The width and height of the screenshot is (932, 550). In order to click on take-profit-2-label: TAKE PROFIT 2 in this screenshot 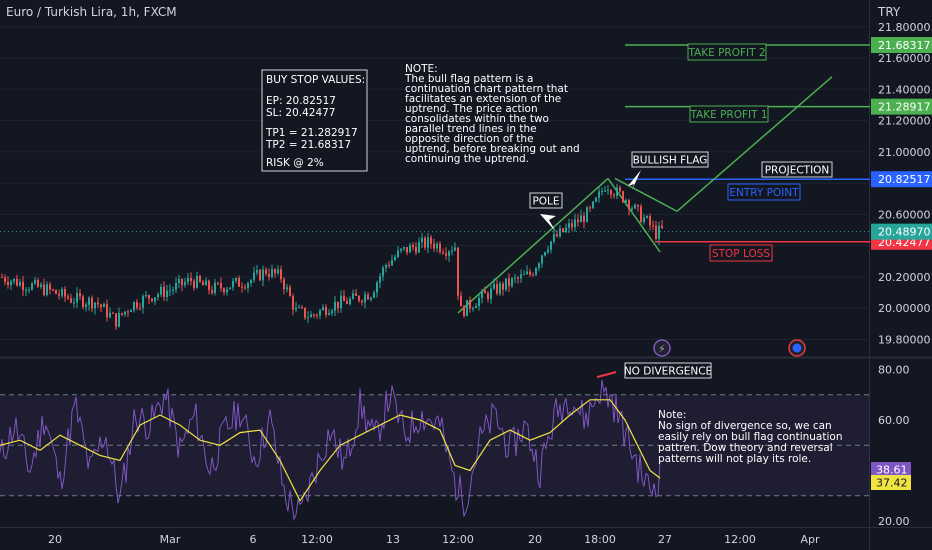, I will do `click(726, 53)`.